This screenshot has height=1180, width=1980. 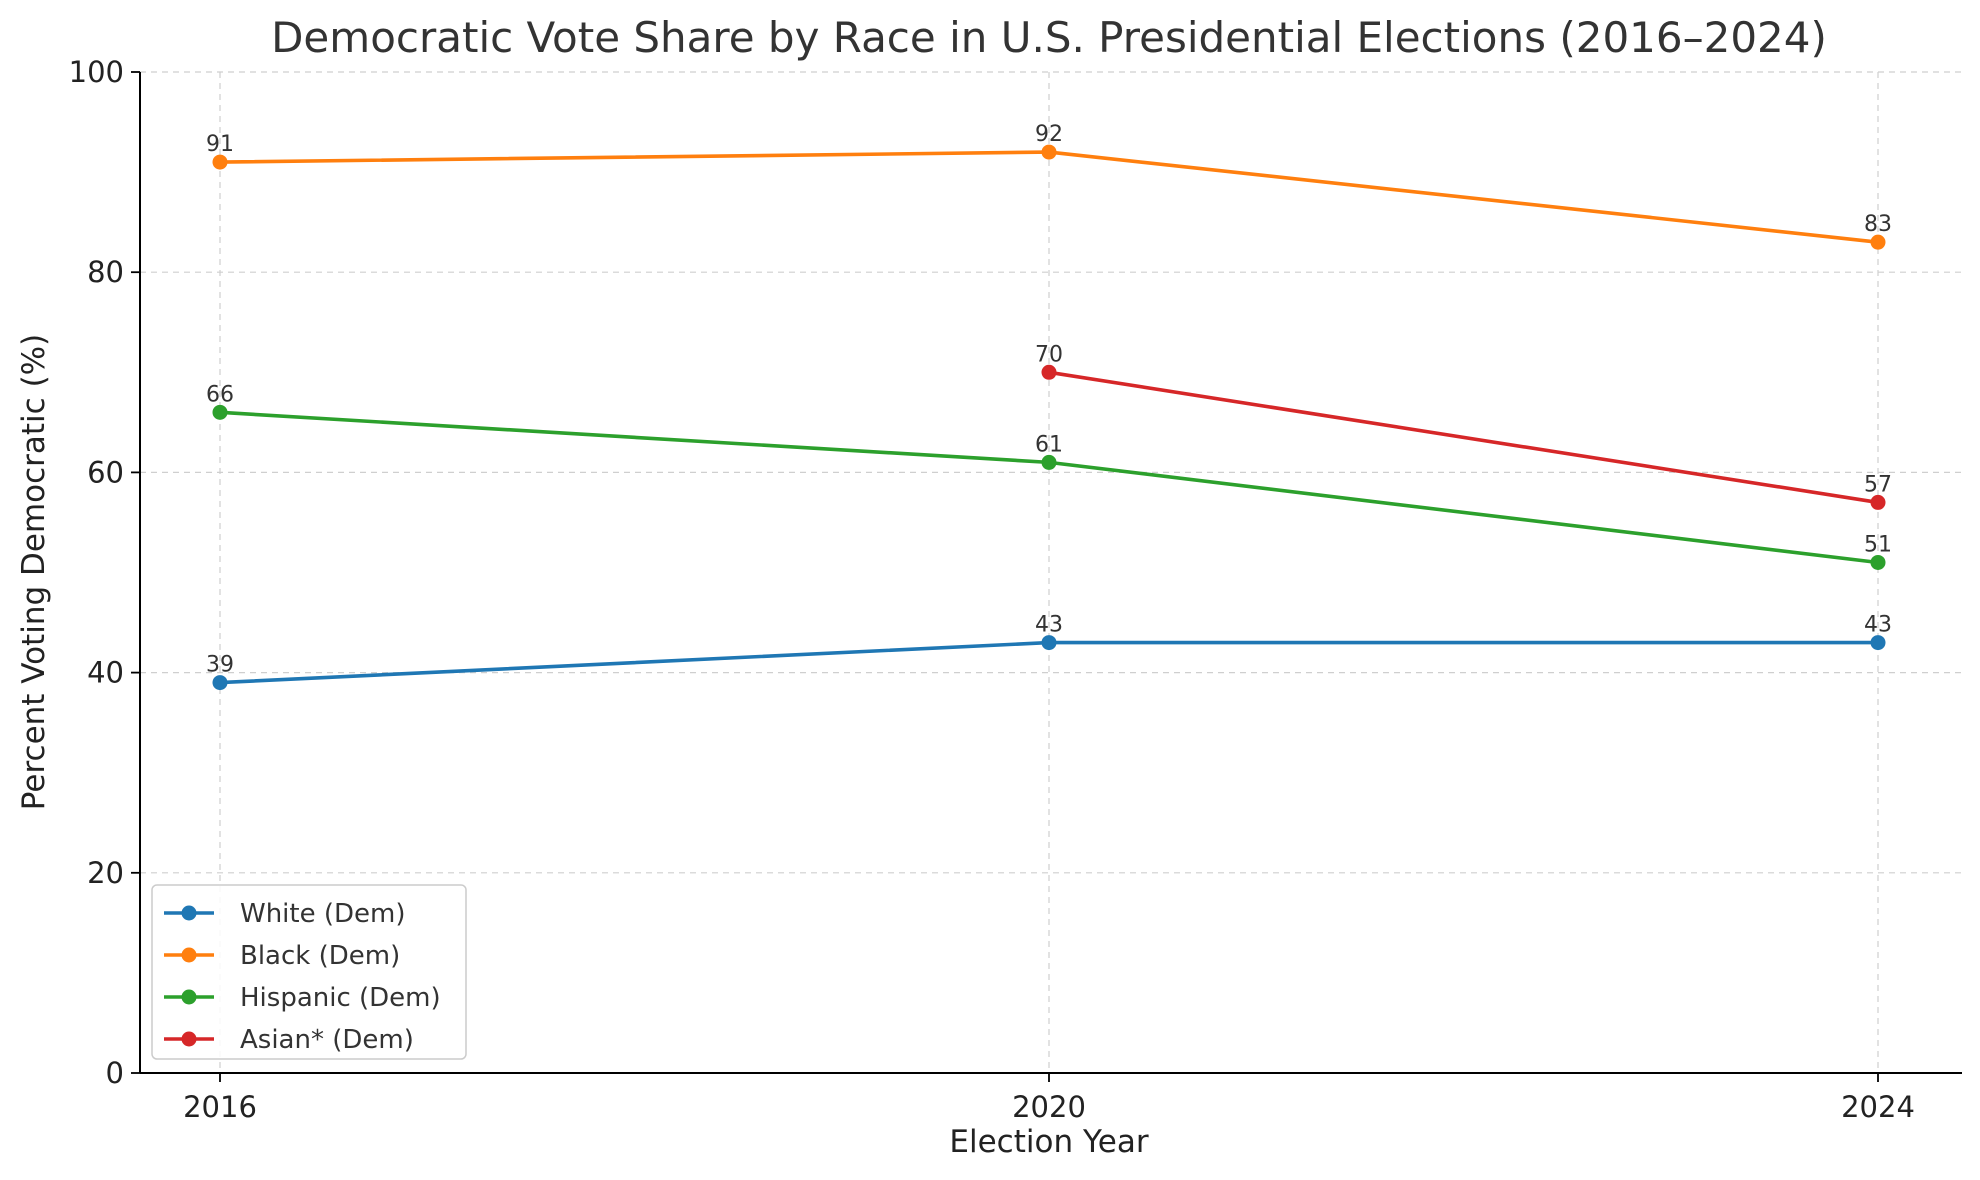 I want to click on x-axis-label: Election Year, so click(x=1048, y=1142).